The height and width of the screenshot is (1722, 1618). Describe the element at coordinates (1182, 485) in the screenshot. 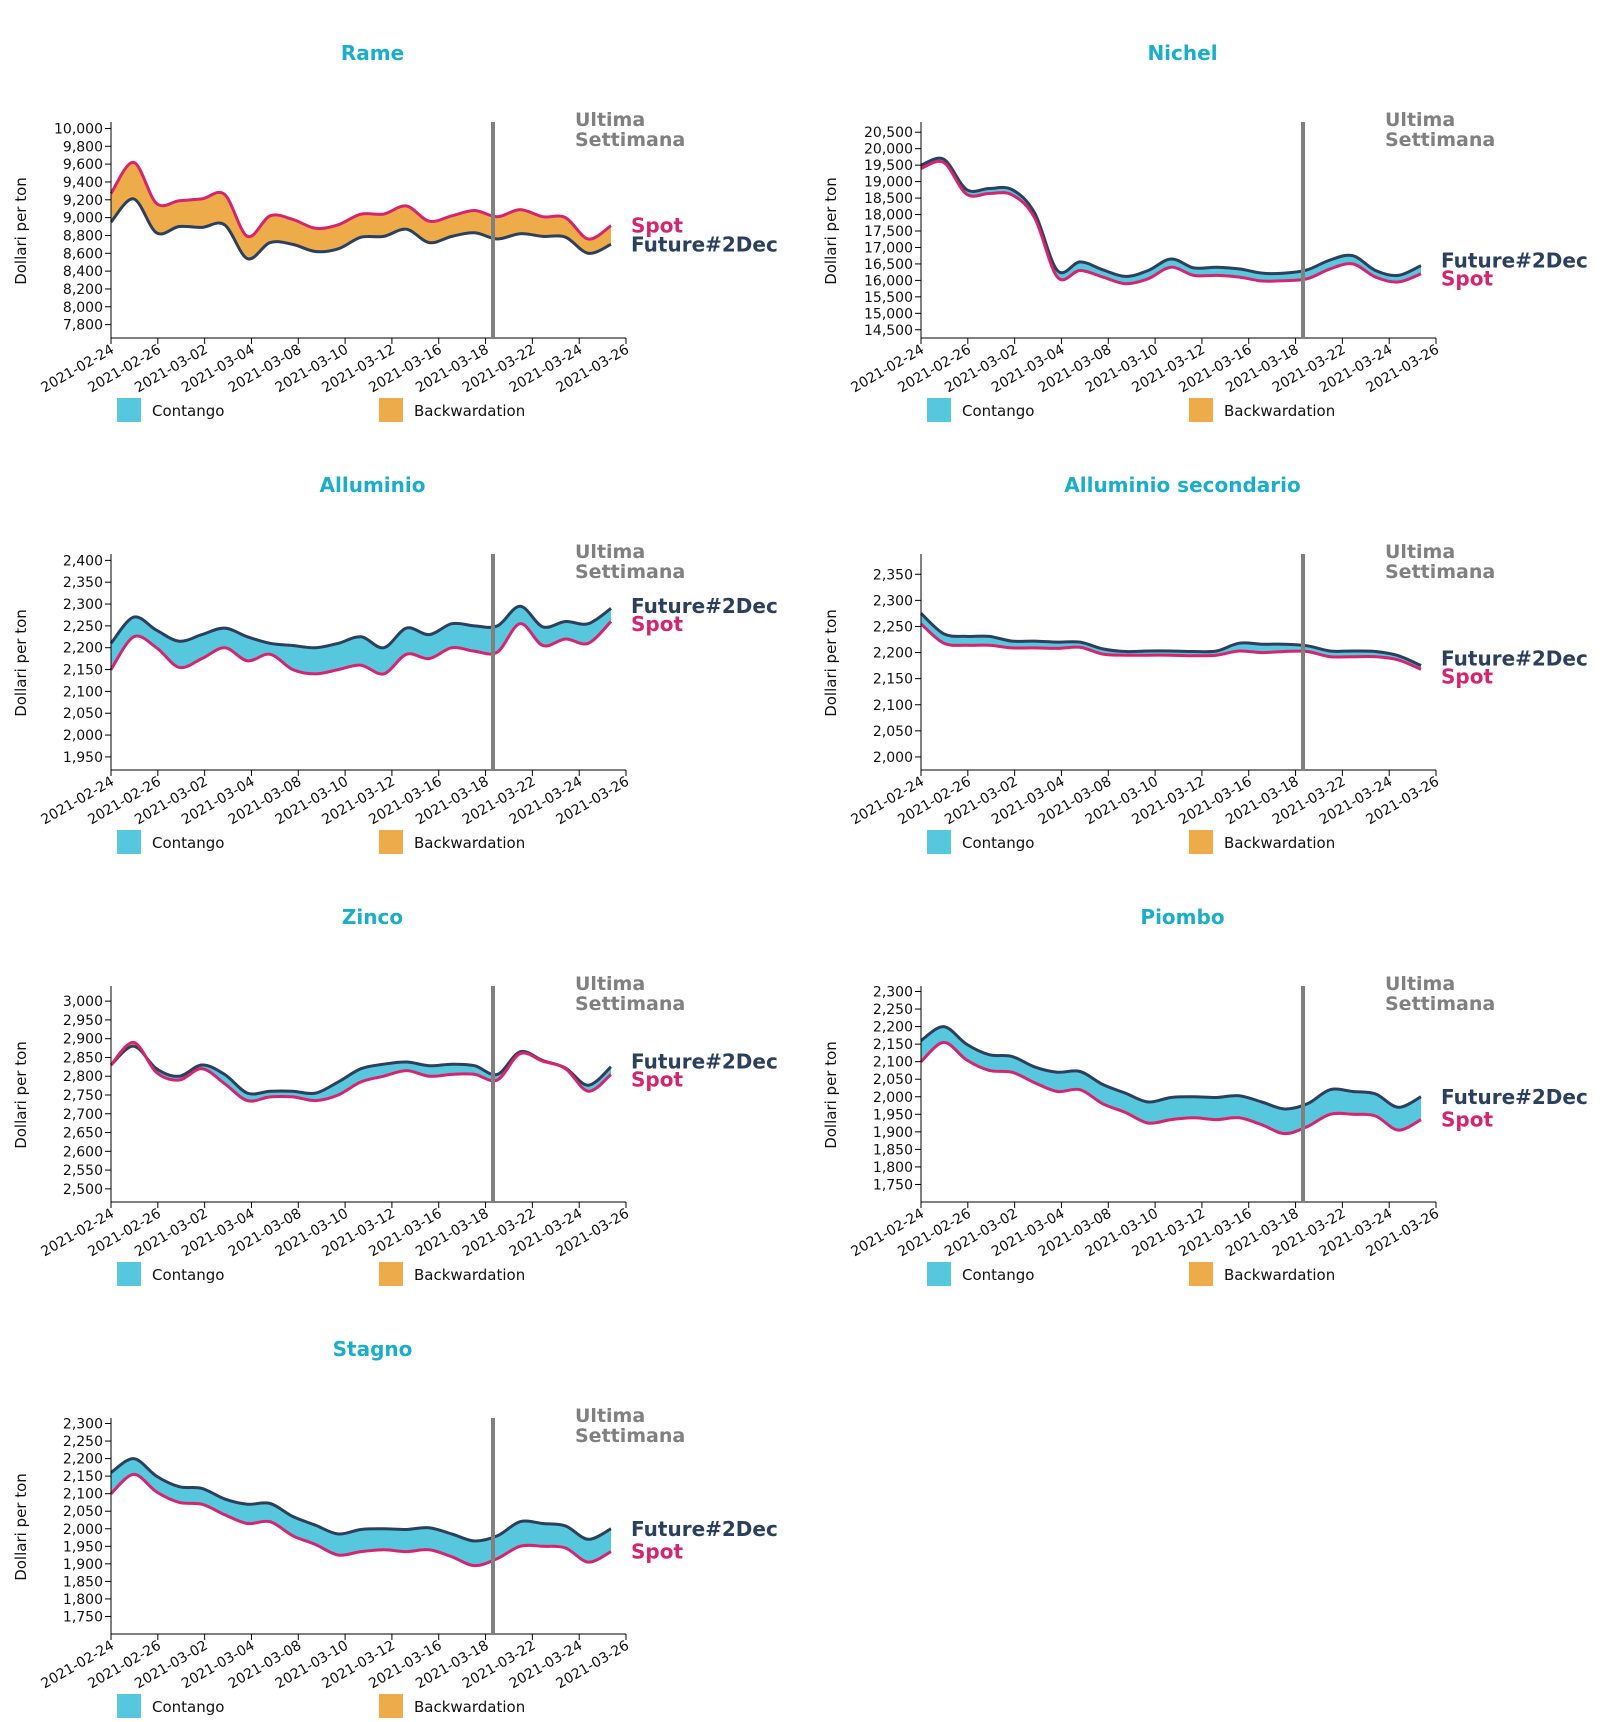

I see `chart-title: Alluminio secondario` at that location.